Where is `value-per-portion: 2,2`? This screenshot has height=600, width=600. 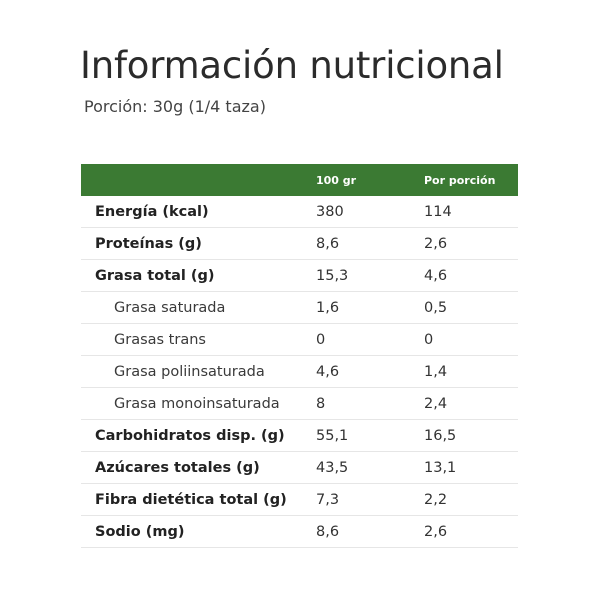
value-per-portion: 2,2 is located at coordinates (436, 499).